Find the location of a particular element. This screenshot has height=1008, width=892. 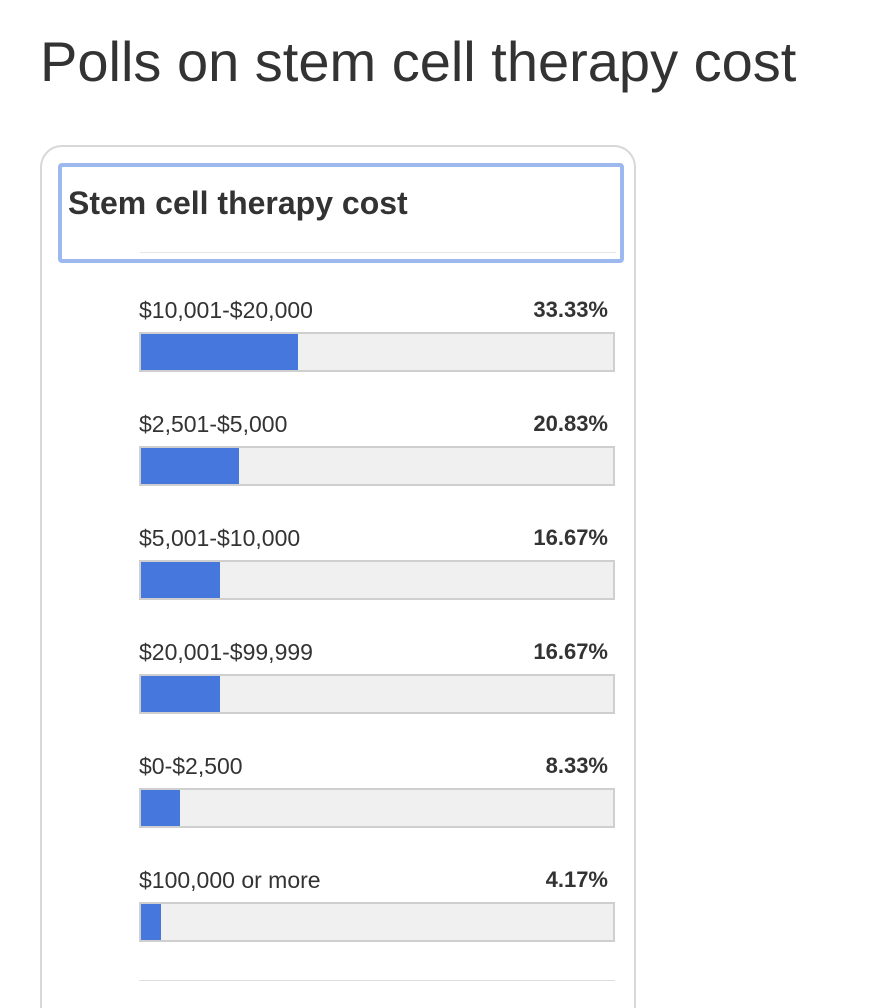

poll-option: $10,001-$20,000 33.33% is located at coordinates (377, 352).